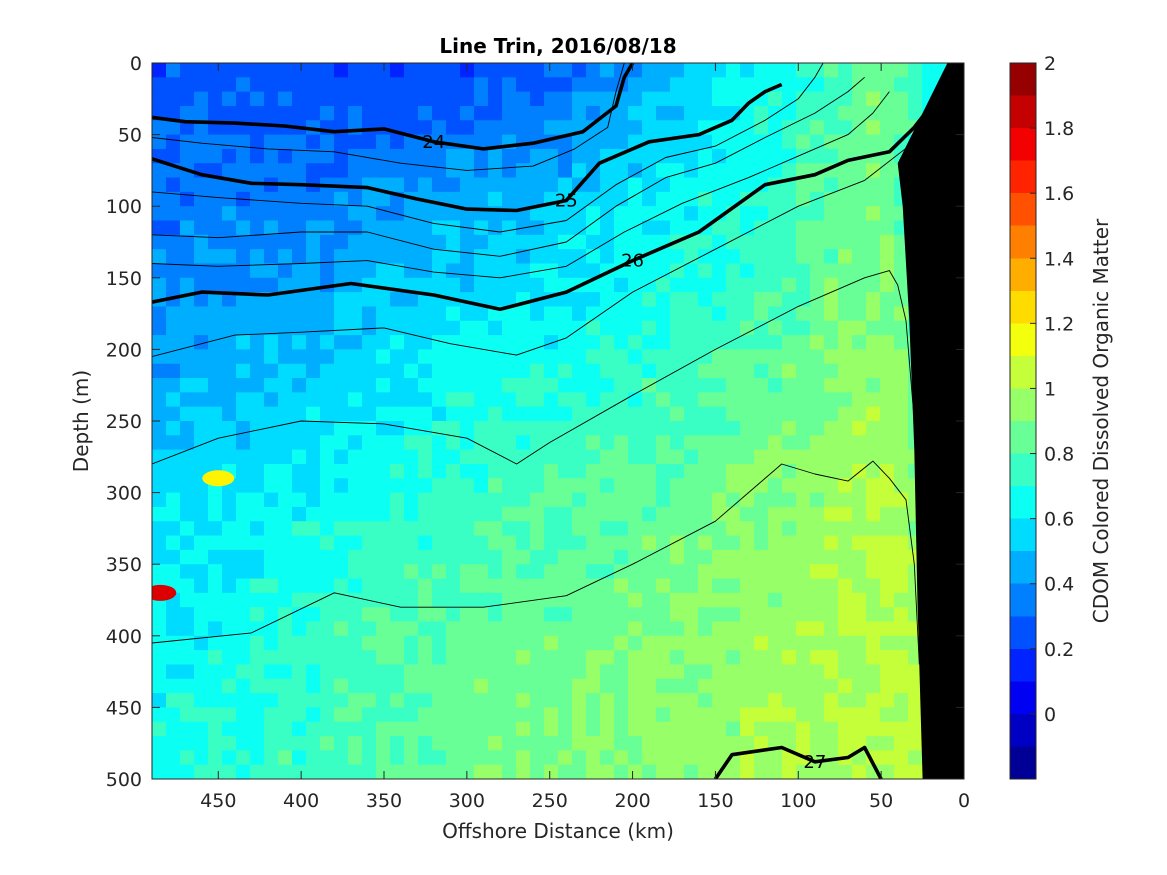 Image resolution: width=1167 pixels, height=875 pixels. Describe the element at coordinates (930, 421) in the screenshot. I see `coast-mask` at that location.